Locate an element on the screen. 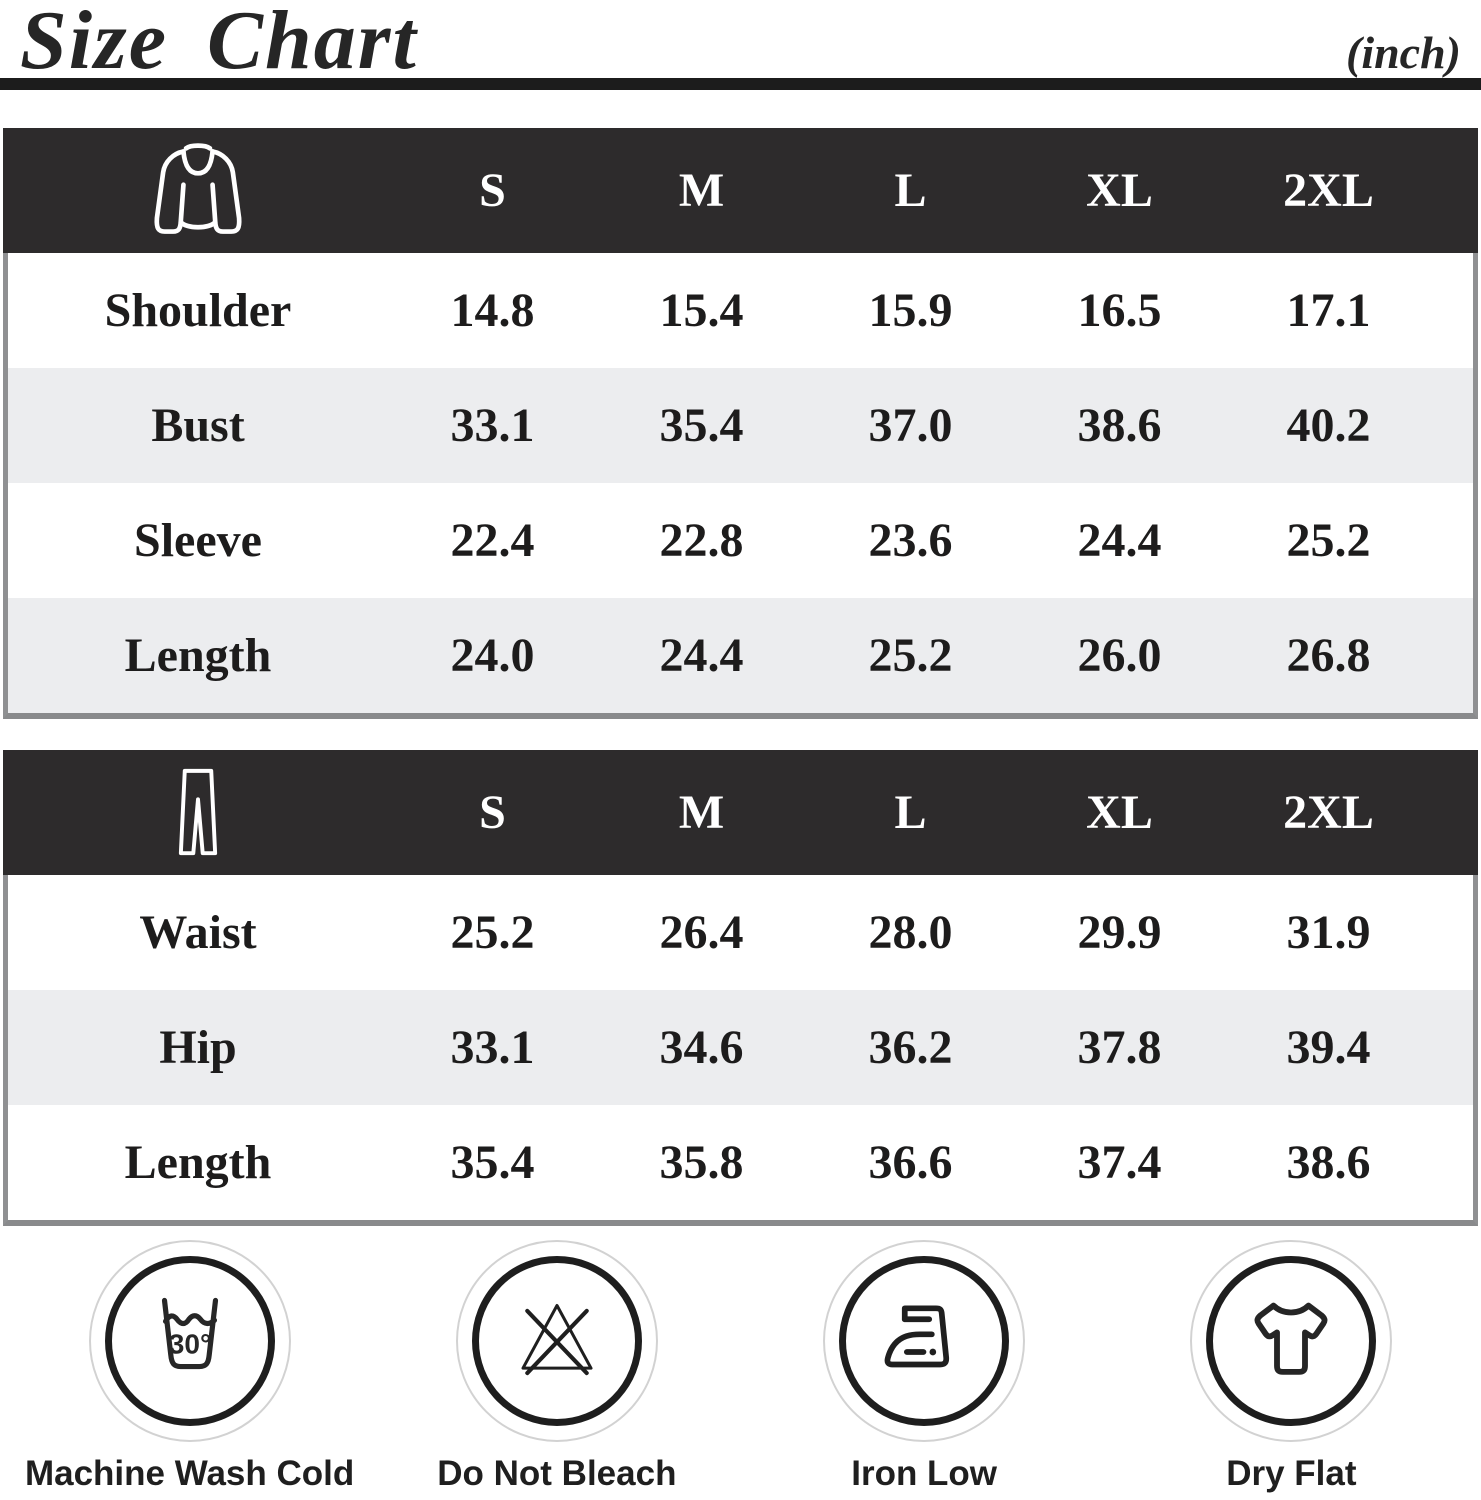  size-cell: 37.0 is located at coordinates (910, 425).